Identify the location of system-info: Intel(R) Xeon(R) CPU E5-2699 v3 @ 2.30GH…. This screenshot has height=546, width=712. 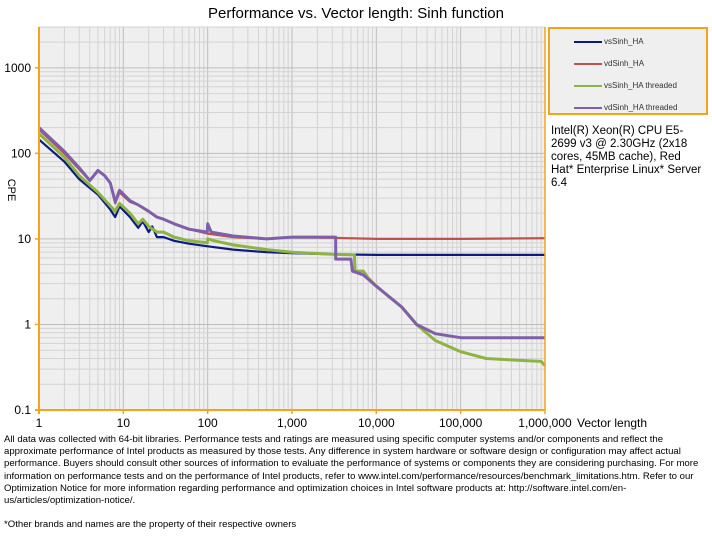
(626, 157).